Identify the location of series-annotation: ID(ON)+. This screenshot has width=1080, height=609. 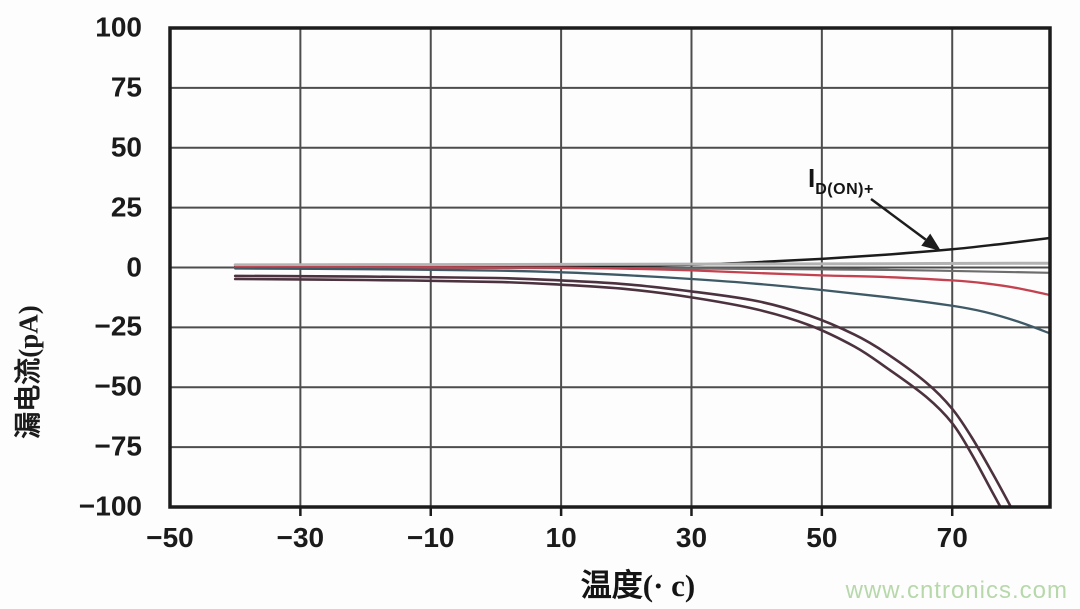
(841, 181).